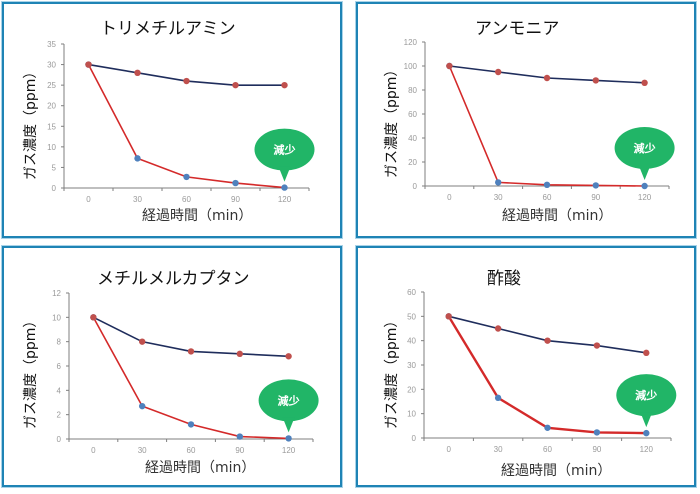 Image resolution: width=700 pixels, height=494 pixels. Describe the element at coordinates (173, 279) in the screenshot. I see `chart-title: メチルメルカプタン` at that location.